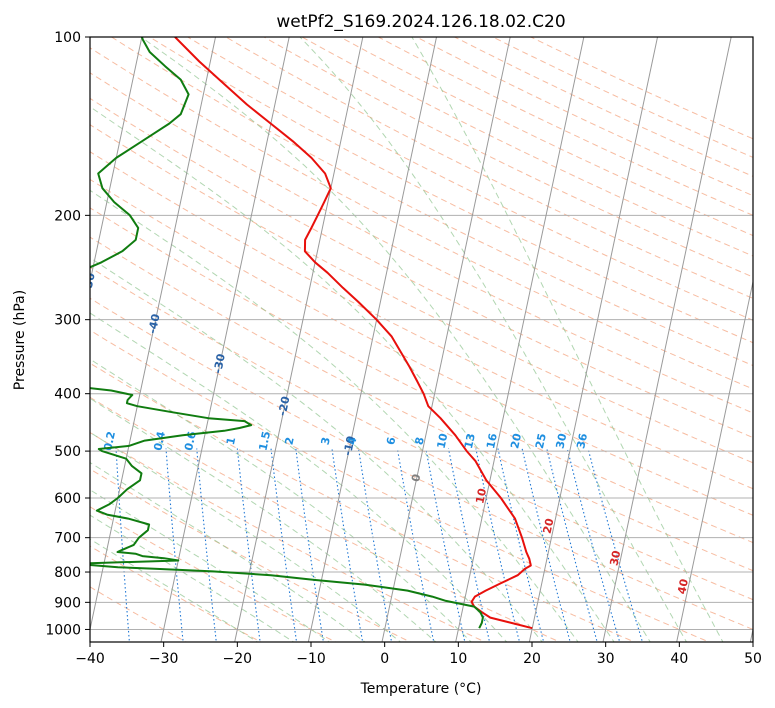 Image resolution: width=775 pixels, height=708 pixels. I want to click on mixing-ratio-label: 36, so click(582, 441).